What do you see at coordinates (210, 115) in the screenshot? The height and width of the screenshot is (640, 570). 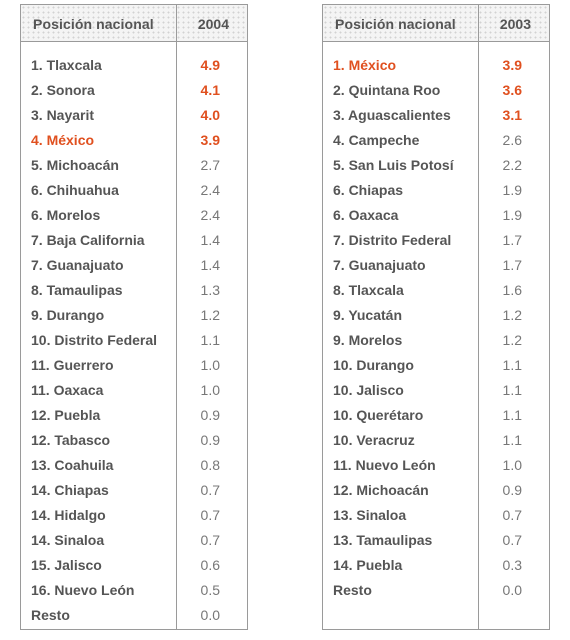 I see `row-value: 4.0` at bounding box center [210, 115].